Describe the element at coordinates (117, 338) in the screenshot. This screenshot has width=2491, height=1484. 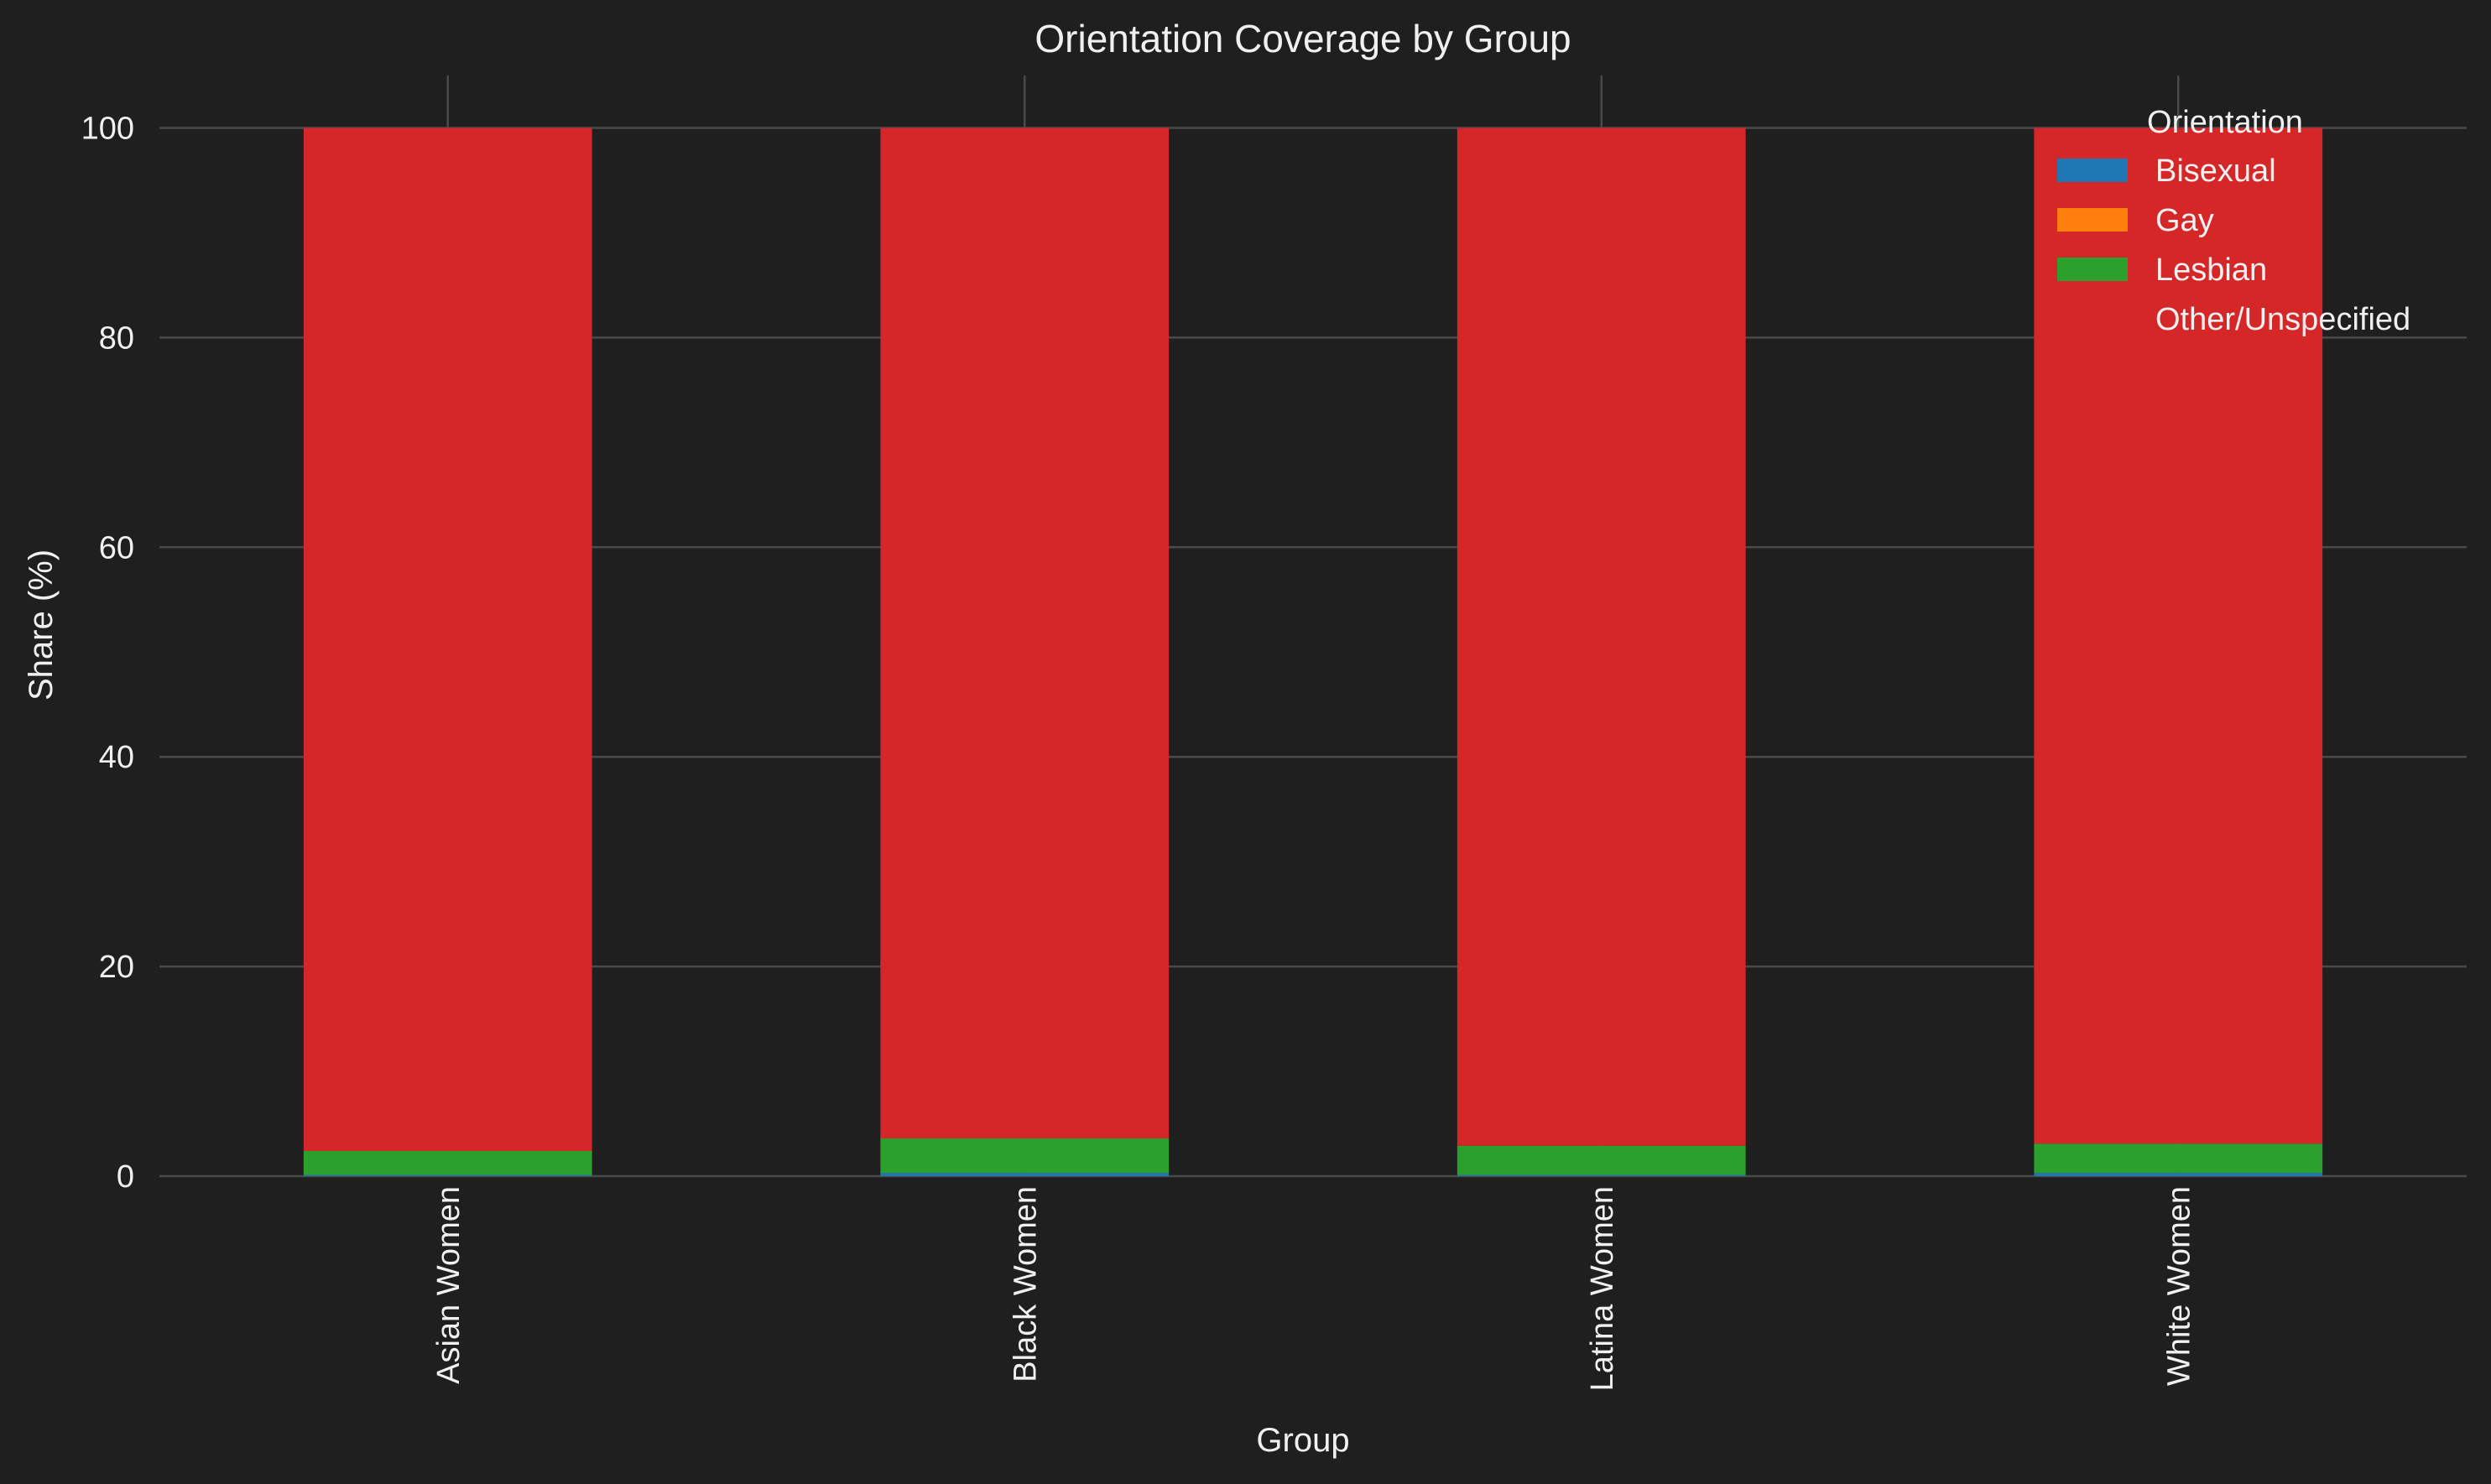
I see `y-tick-label: 80` at that location.